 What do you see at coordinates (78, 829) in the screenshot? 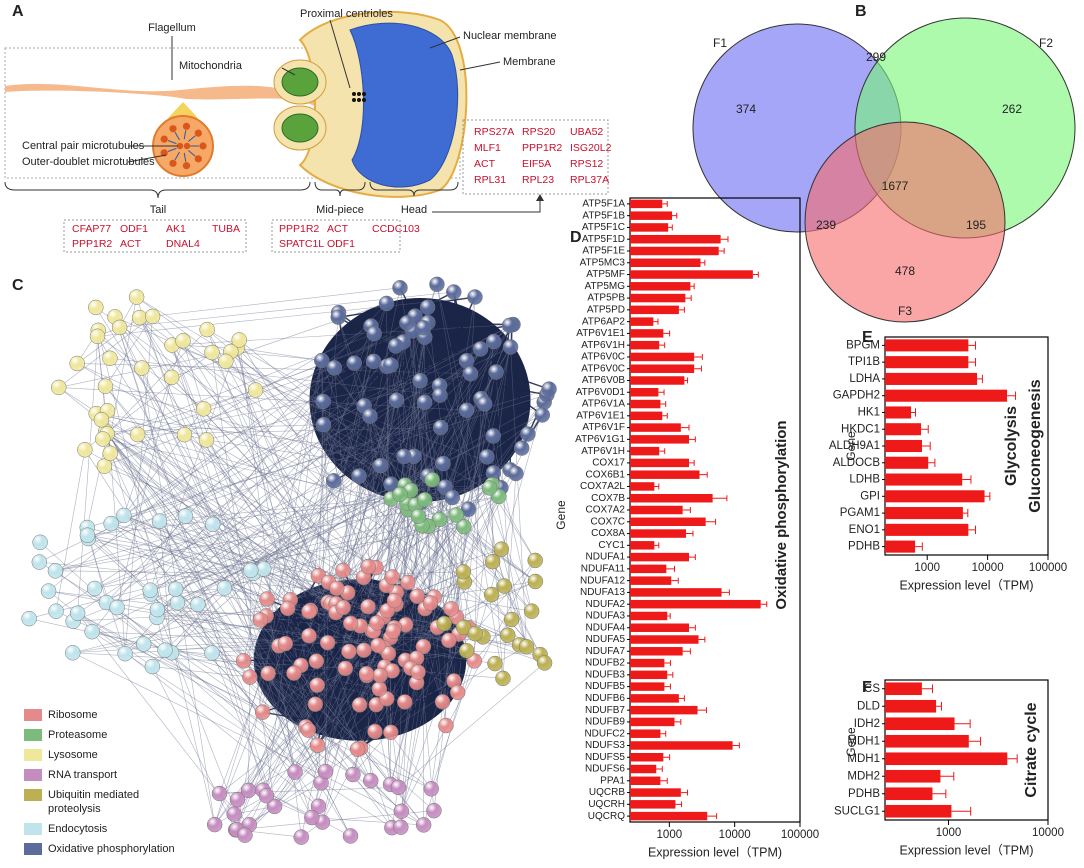
I see `legend-label: Endocytosis` at bounding box center [78, 829].